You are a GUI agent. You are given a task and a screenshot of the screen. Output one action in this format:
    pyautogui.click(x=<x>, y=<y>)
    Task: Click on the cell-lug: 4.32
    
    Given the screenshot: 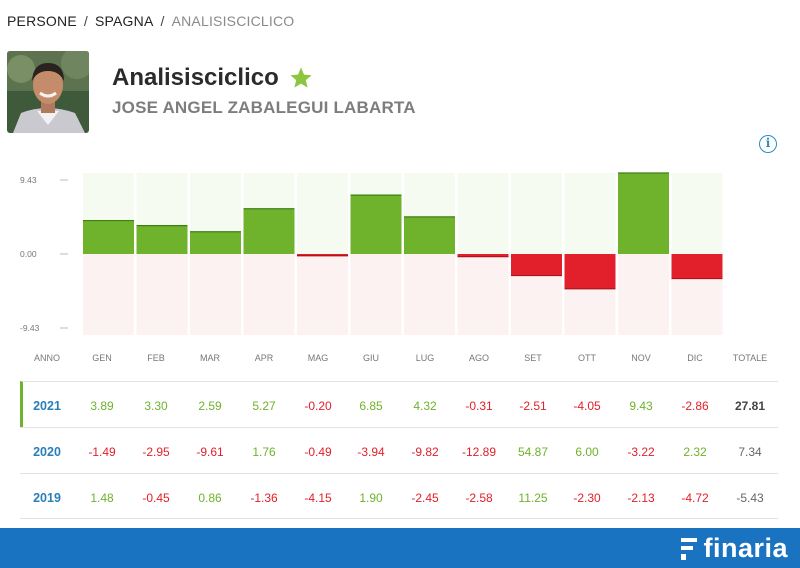 What is the action you would take?
    pyautogui.click(x=425, y=406)
    